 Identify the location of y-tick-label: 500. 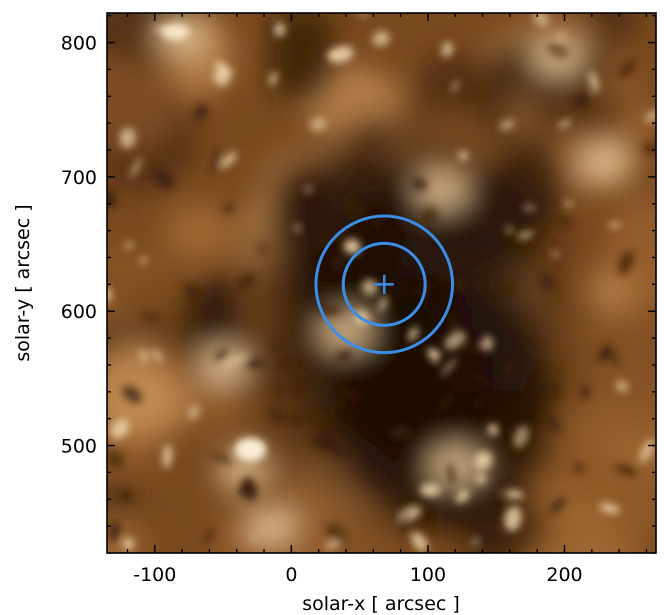
(79, 447).